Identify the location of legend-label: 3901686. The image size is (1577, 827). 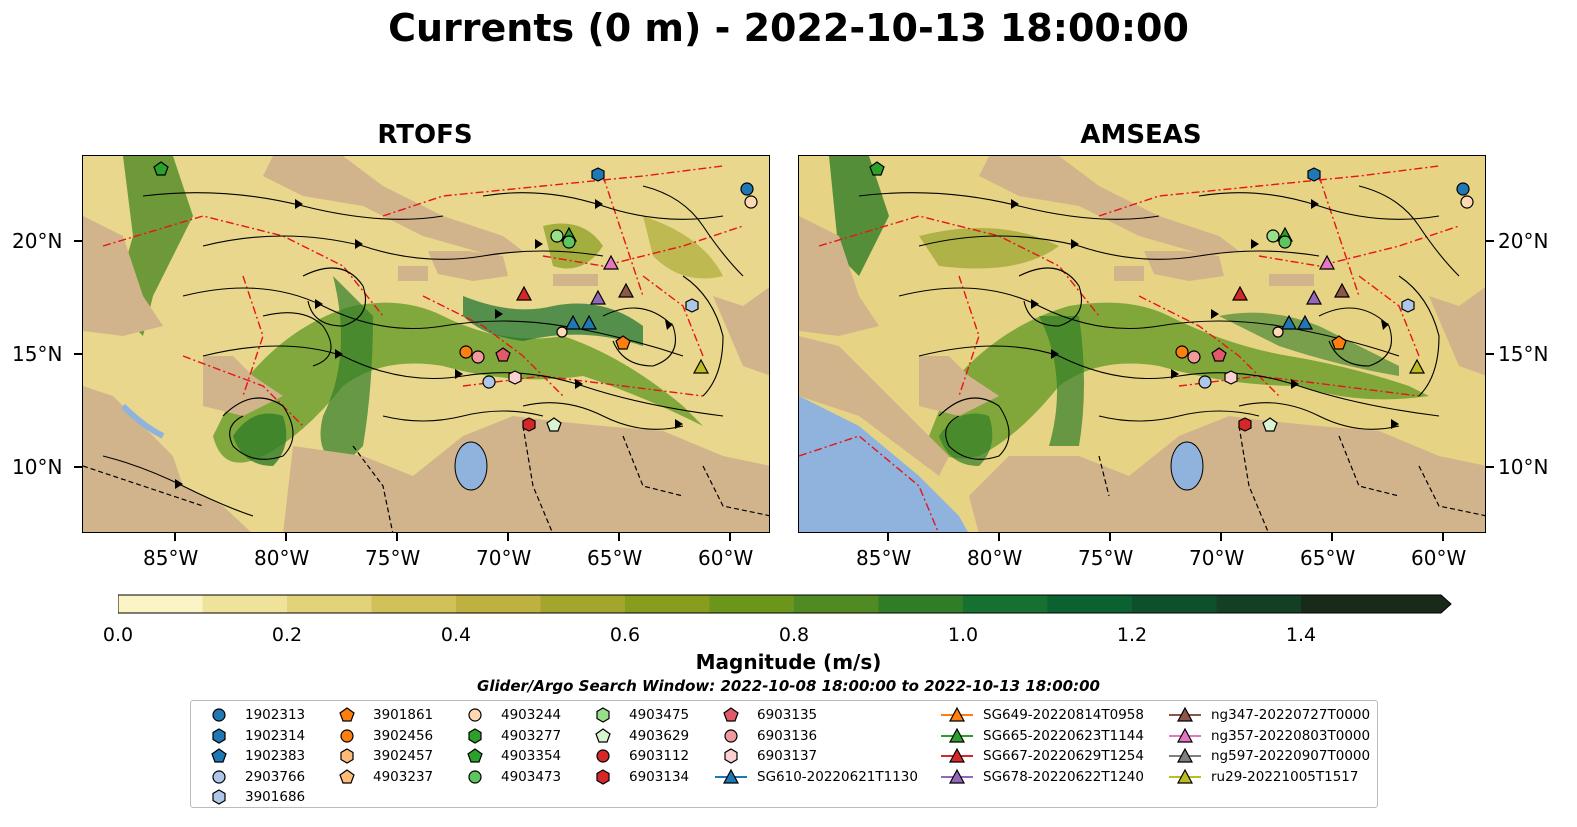
(275, 797).